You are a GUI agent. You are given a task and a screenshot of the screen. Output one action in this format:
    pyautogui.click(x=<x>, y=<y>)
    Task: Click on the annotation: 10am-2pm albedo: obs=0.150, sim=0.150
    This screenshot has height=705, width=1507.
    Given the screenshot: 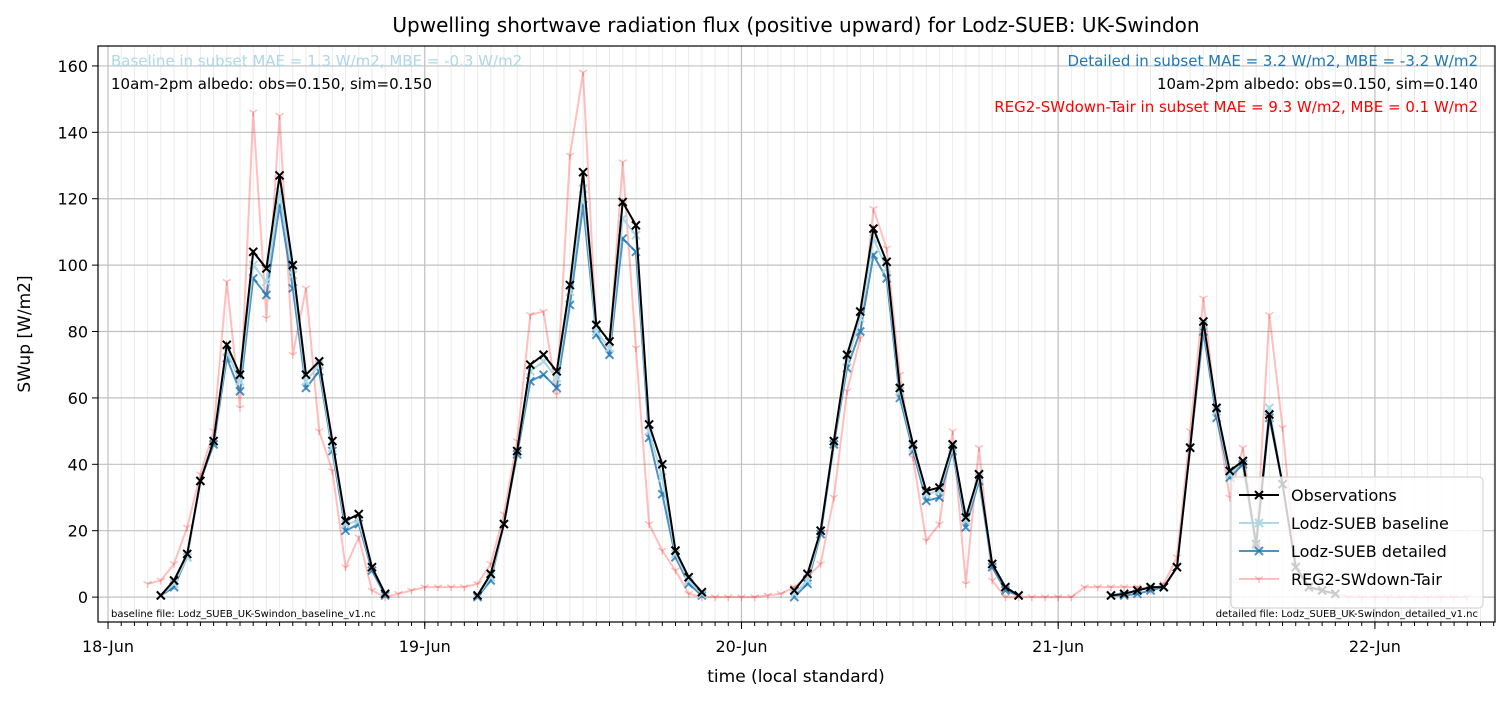 What is the action you would take?
    pyautogui.click(x=271, y=84)
    